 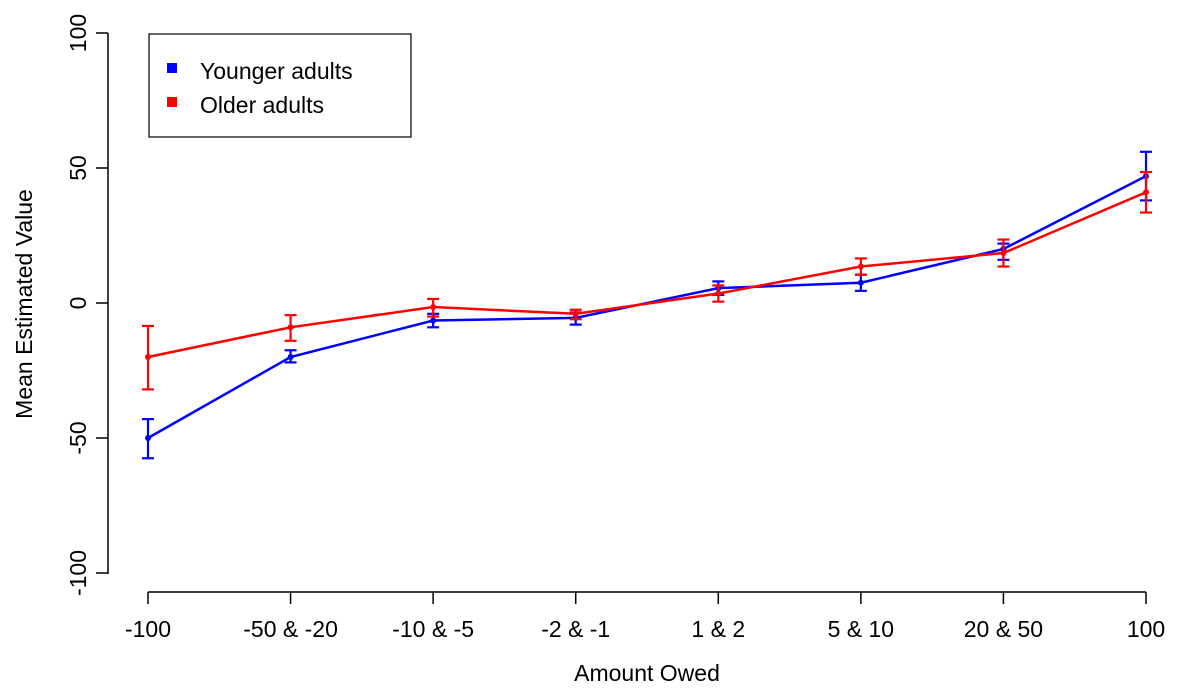 I want to click on legend: Younger adults Older adults, so click(x=280, y=85).